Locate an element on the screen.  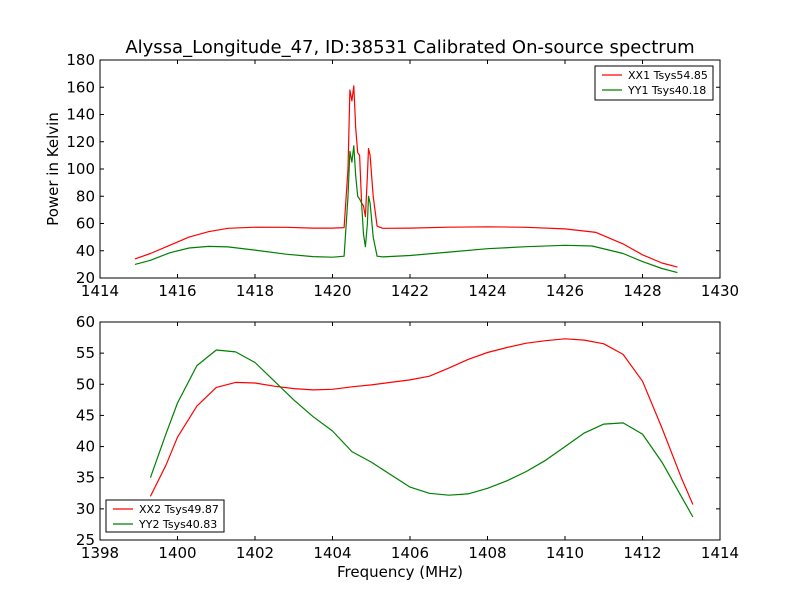
legend-entry: YY2 Tsys40.83 is located at coordinates (177, 524).